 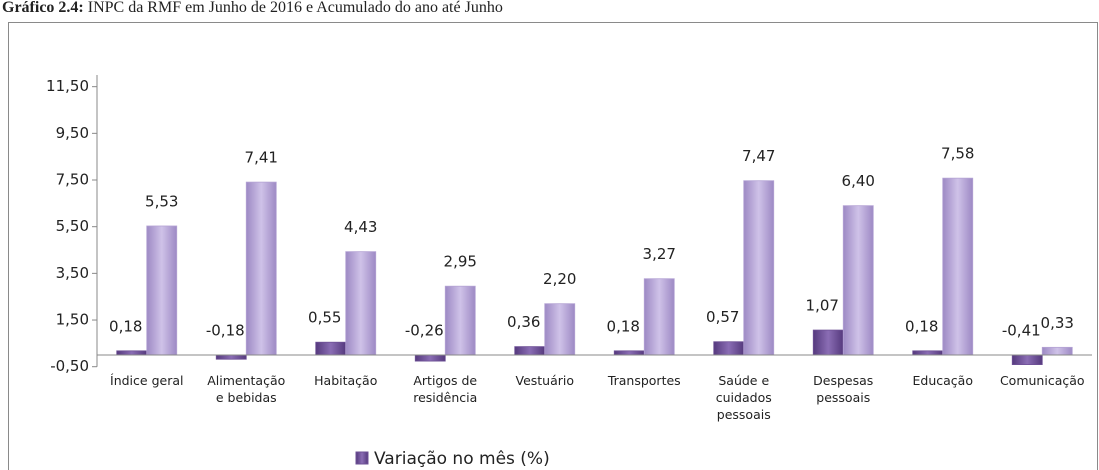 What do you see at coordinates (72, 320) in the screenshot?
I see `y-tick-label: 1,50` at bounding box center [72, 320].